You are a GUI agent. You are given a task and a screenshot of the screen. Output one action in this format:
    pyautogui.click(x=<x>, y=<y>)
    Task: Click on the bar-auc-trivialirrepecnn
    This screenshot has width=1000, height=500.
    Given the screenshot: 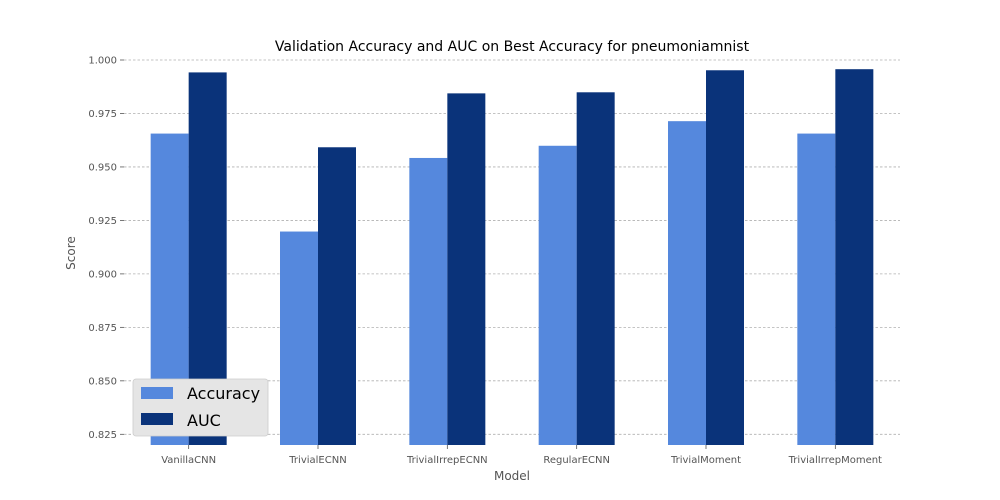 What is the action you would take?
    pyautogui.click(x=466, y=269)
    